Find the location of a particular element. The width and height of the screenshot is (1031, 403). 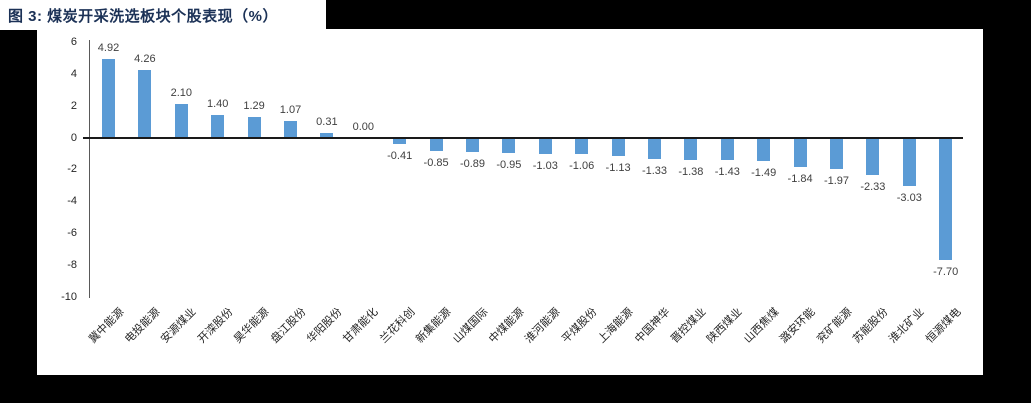

category-label: 晋控煤业 is located at coordinates (688, 326).